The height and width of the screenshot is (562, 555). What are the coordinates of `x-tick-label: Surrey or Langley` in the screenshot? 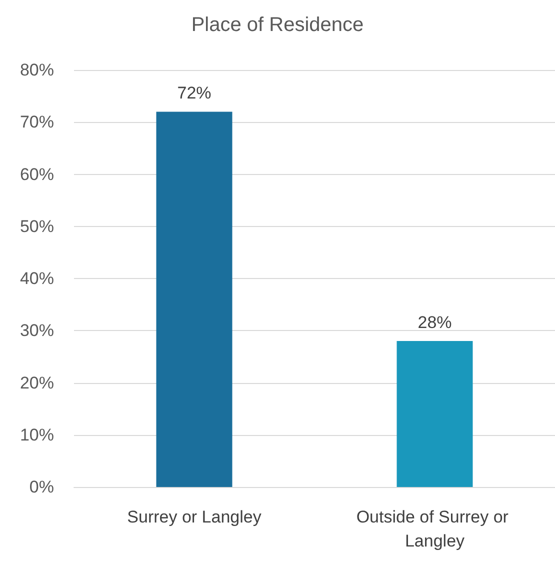 It's located at (194, 517).